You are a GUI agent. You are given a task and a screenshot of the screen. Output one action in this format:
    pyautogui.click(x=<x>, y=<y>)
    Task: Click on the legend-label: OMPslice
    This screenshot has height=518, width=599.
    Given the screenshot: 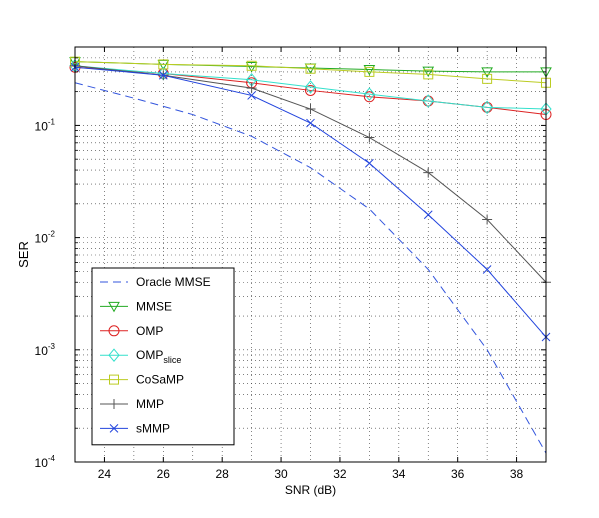 What is the action you would take?
    pyautogui.click(x=158, y=356)
    